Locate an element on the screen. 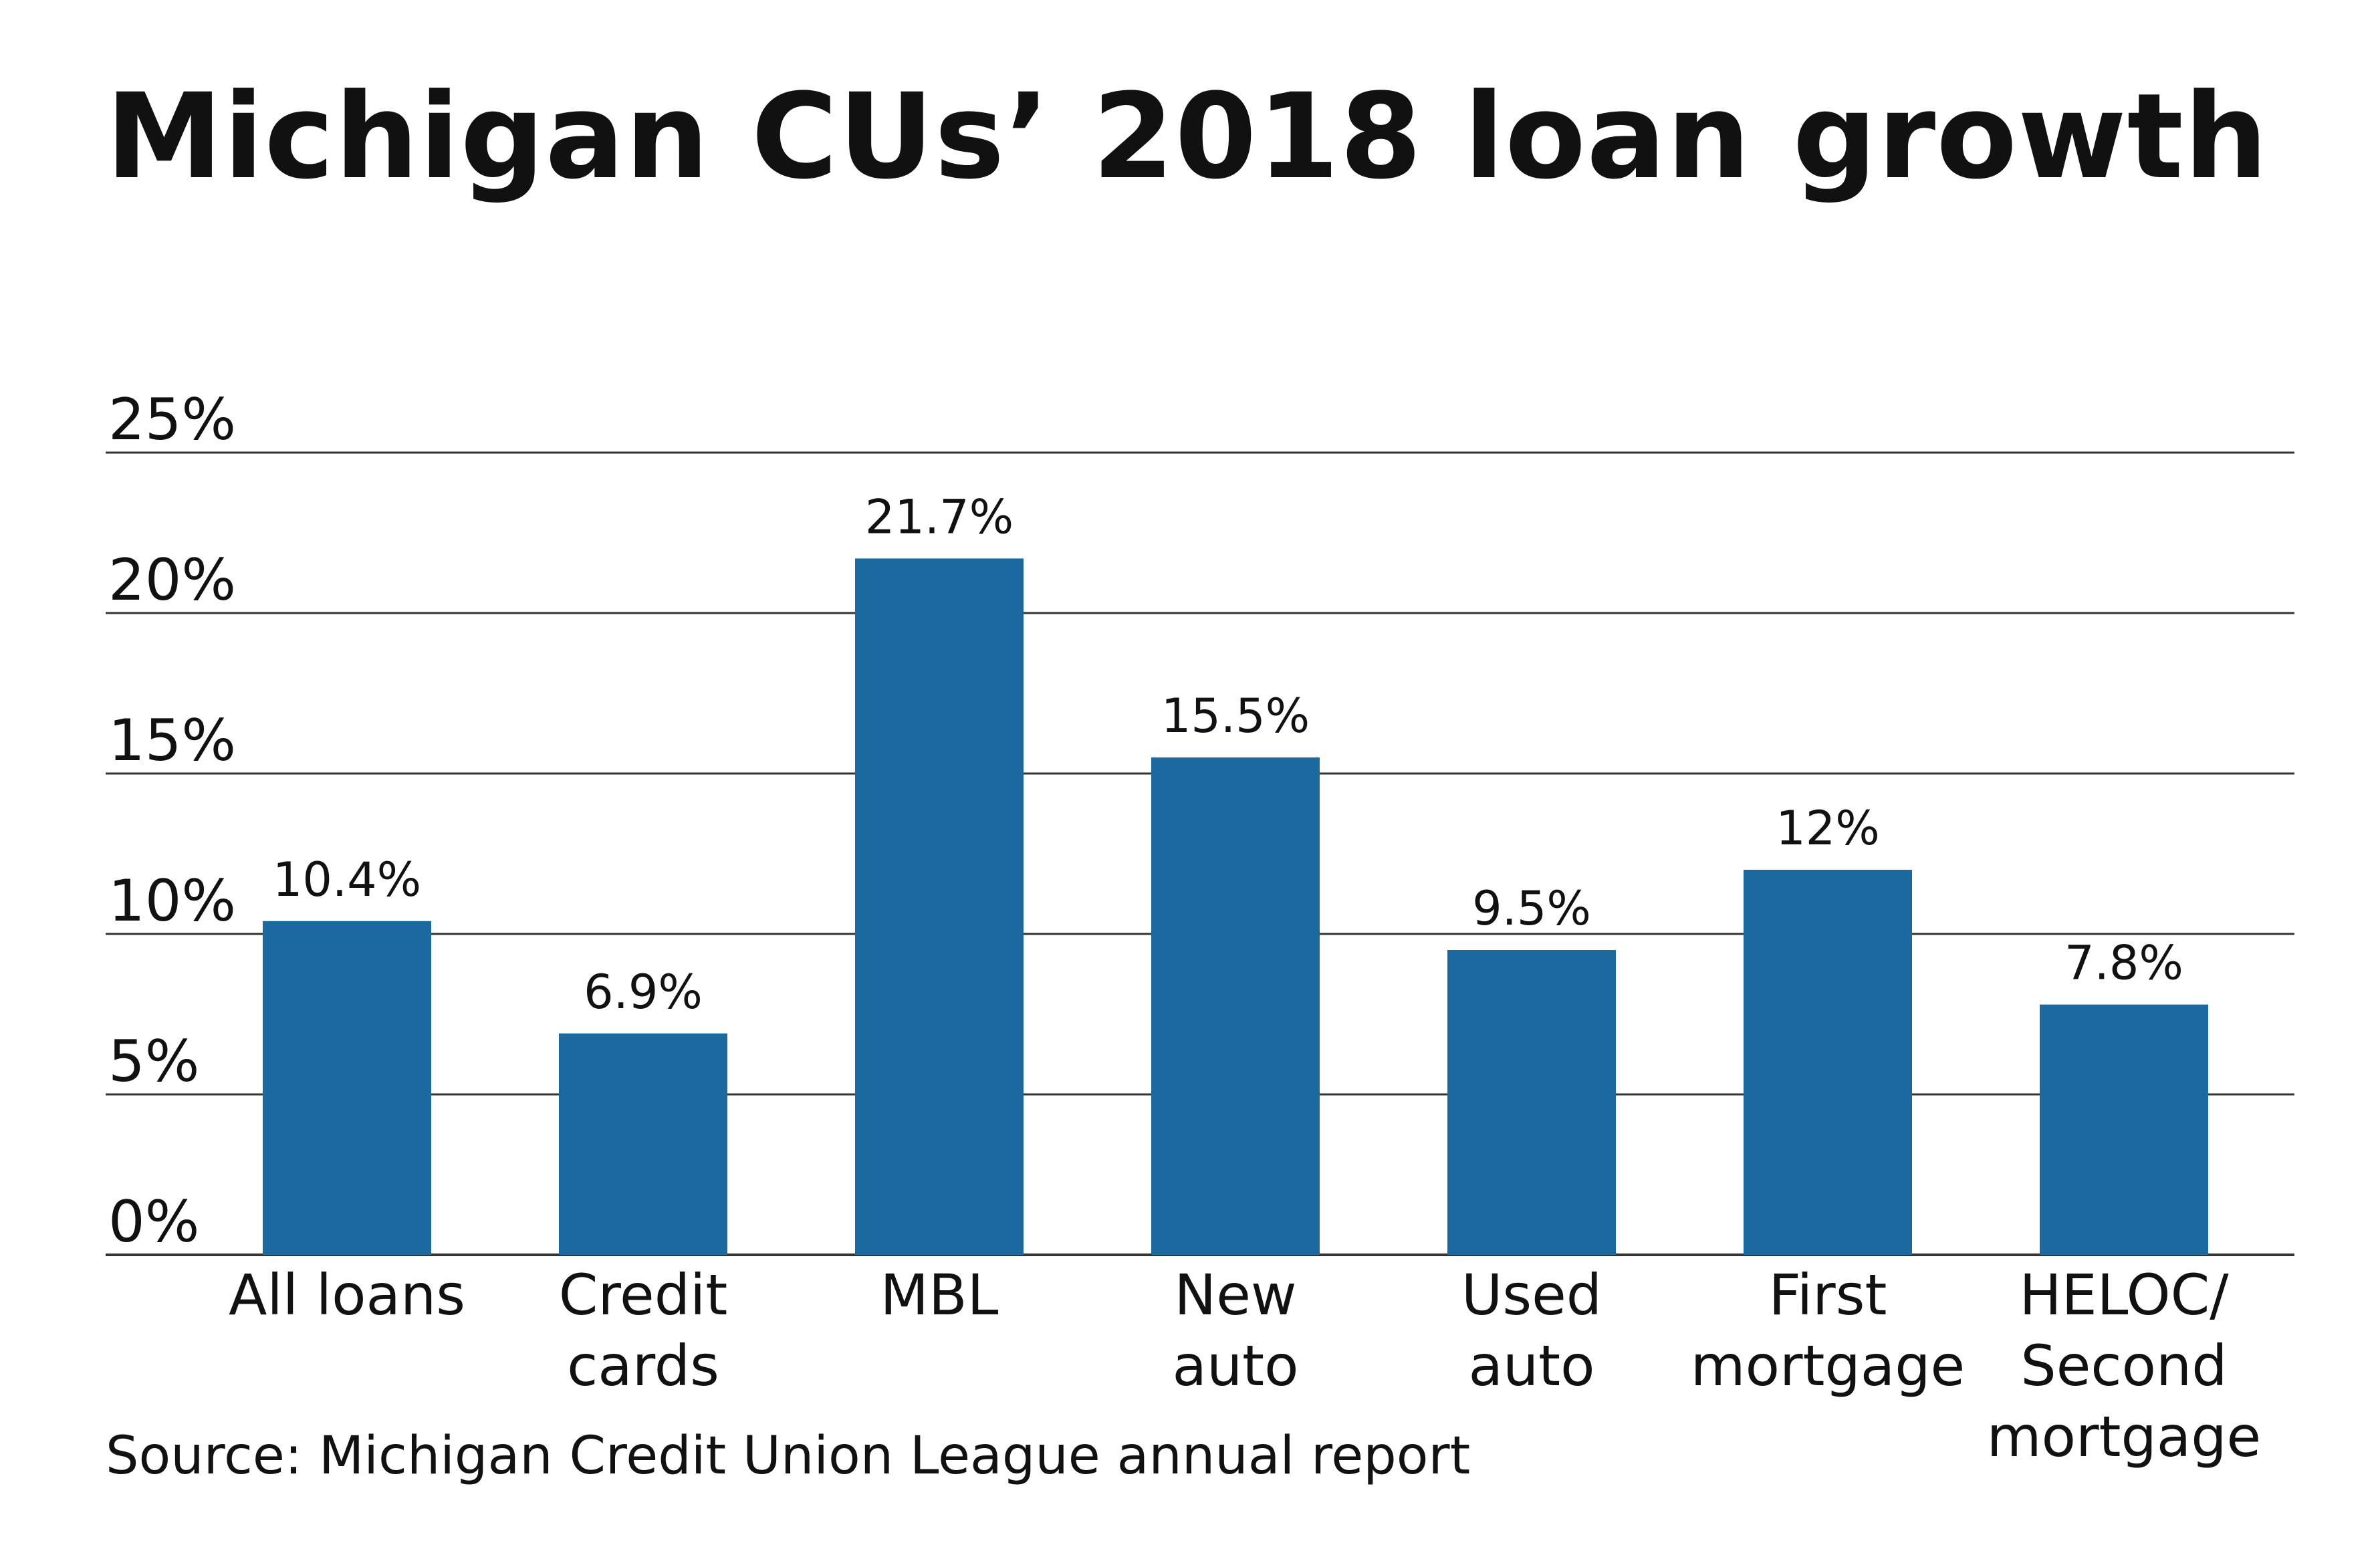 The width and height of the screenshot is (2380, 1551). y-tick-label: 15% is located at coordinates (172, 740).